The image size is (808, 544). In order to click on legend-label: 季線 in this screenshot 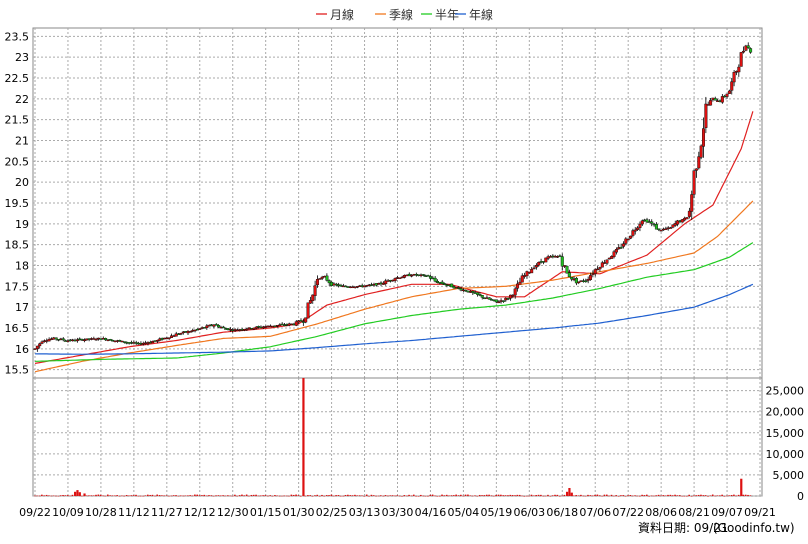, I will do `click(401, 14)`.